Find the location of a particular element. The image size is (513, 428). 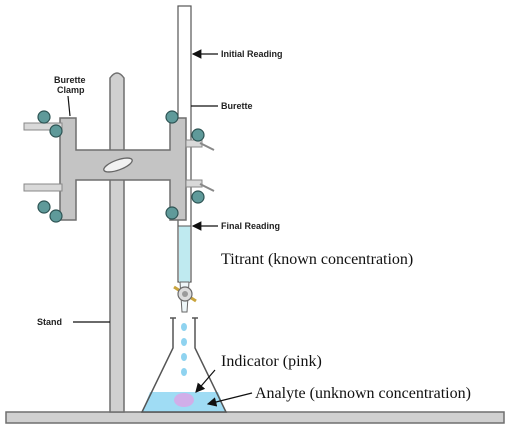

label-burette-clamp-2: Clamp is located at coordinates (71, 90).